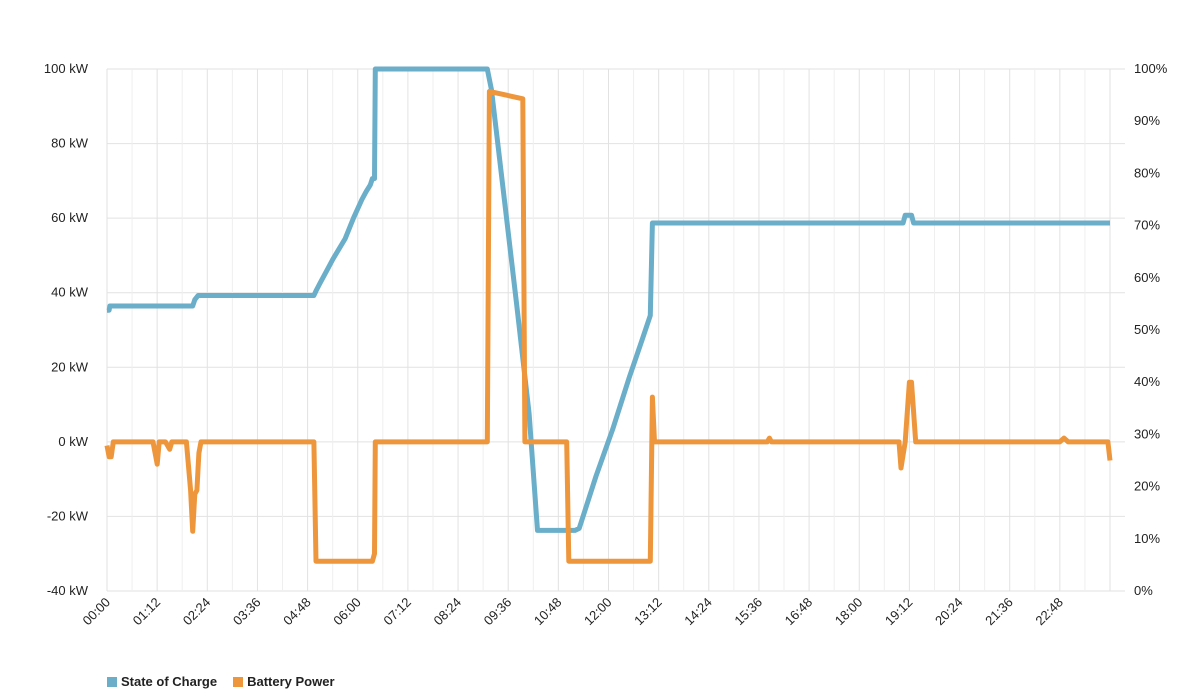  What do you see at coordinates (1147, 120) in the screenshot?
I see `y-right-tick-label: 90%` at bounding box center [1147, 120].